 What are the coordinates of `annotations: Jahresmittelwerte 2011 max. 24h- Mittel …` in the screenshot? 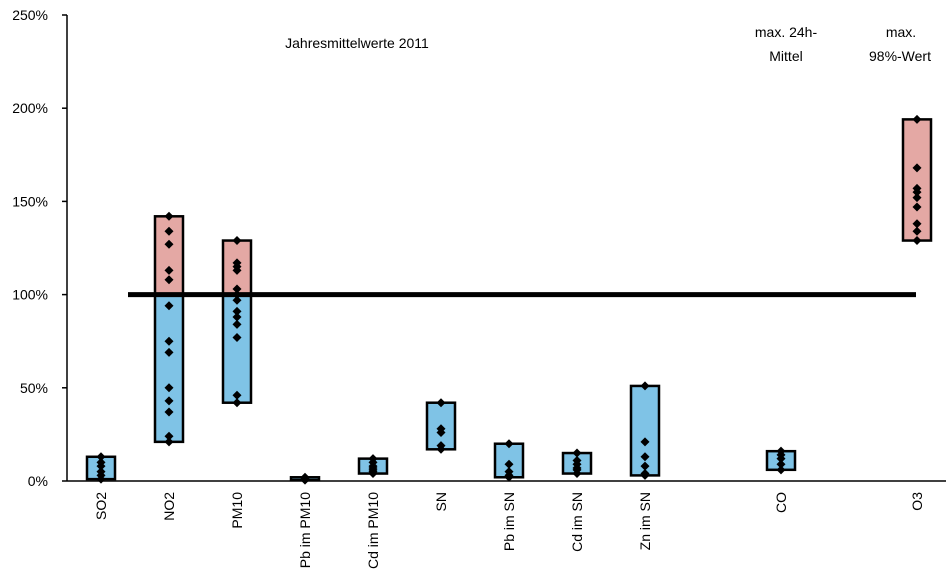 It's located at (608, 44).